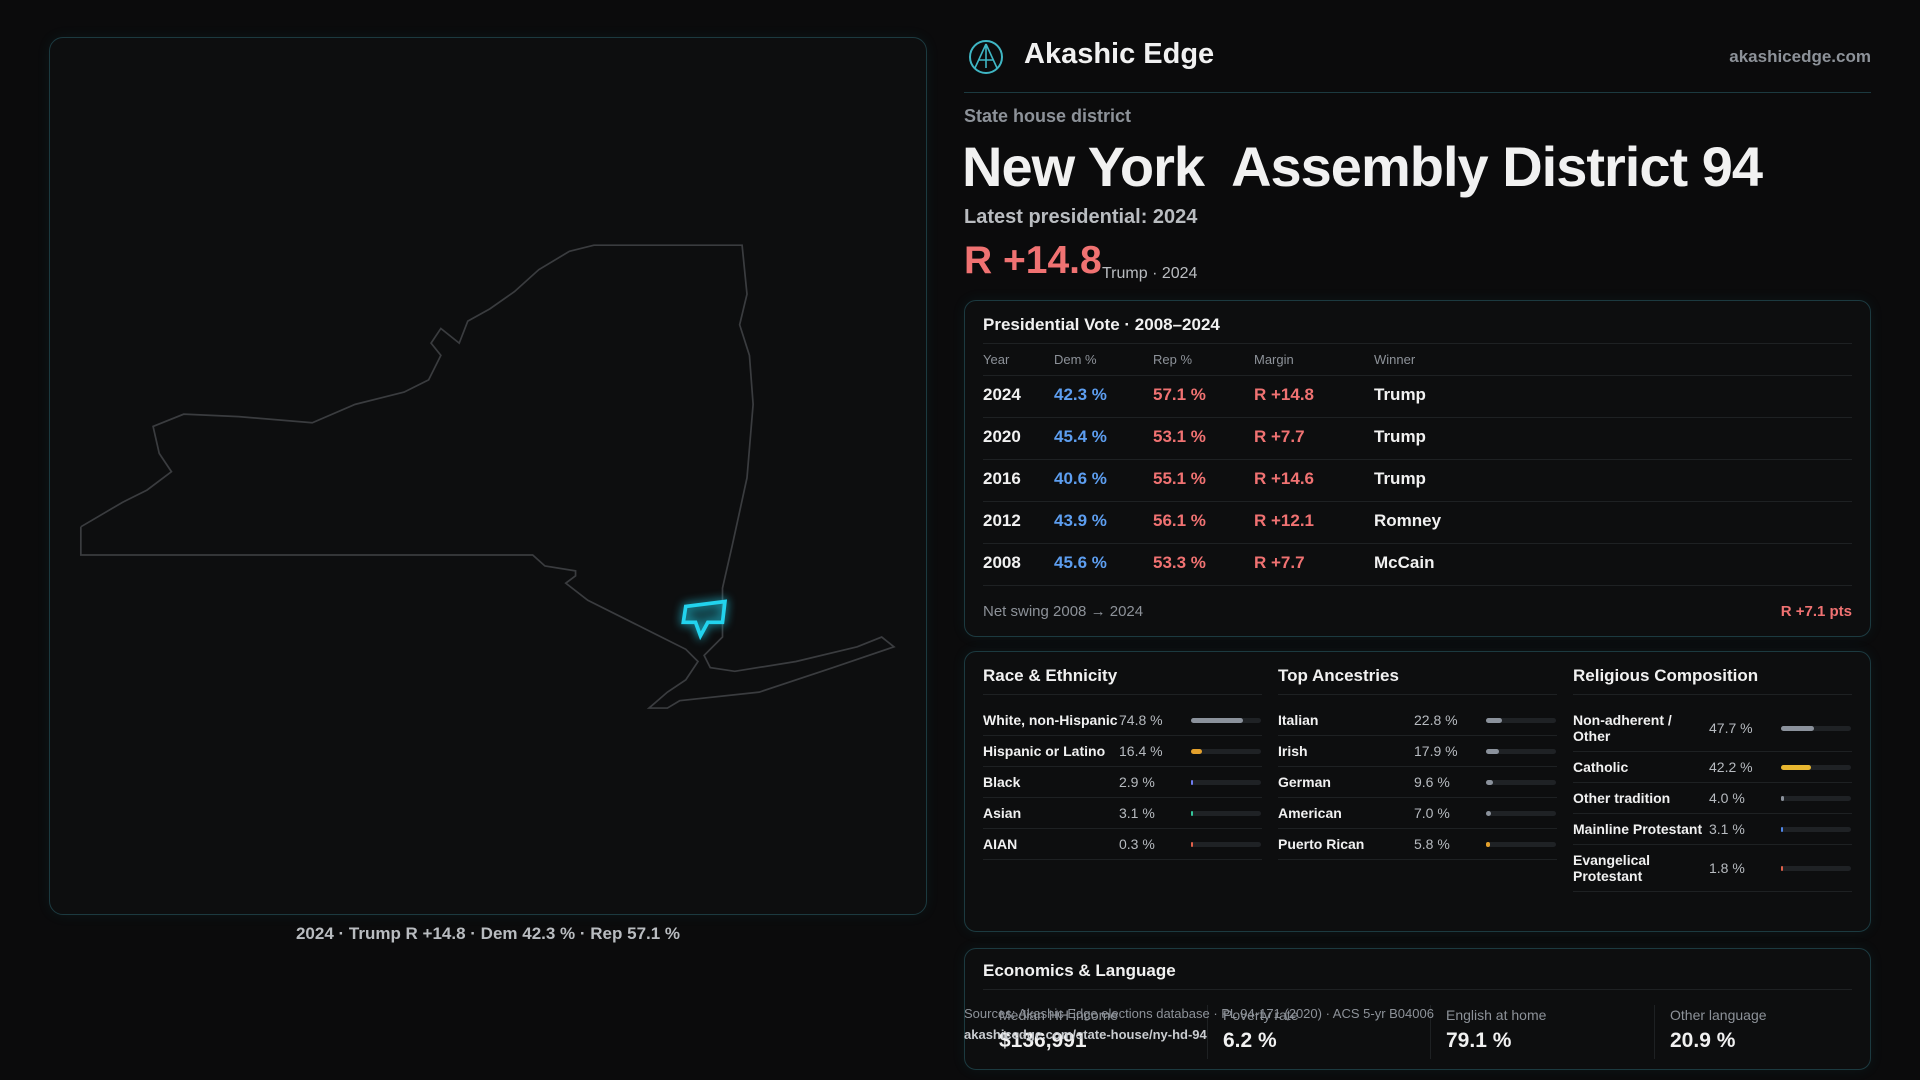  What do you see at coordinates (1436, 720) in the screenshot?
I see `stat-value: 22.8 %` at bounding box center [1436, 720].